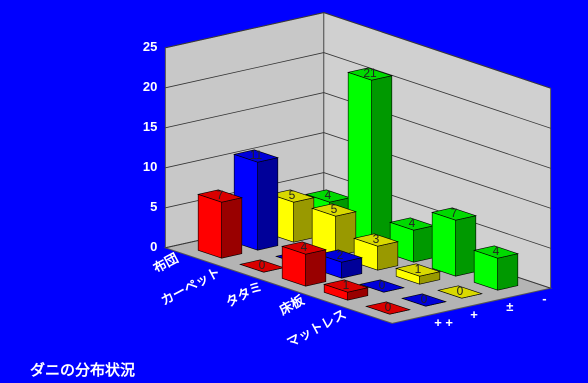 The height and width of the screenshot is (383, 588). Describe the element at coordinates (509, 306) in the screenshot. I see `depth-label: ±` at that location.